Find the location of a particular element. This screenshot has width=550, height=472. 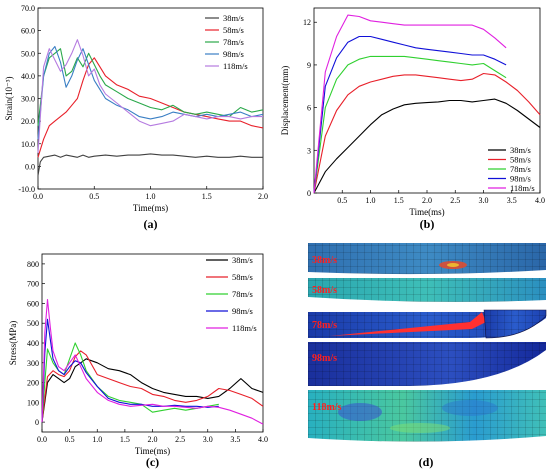

y-tick-label: 12 is located at coordinates (307, 22).